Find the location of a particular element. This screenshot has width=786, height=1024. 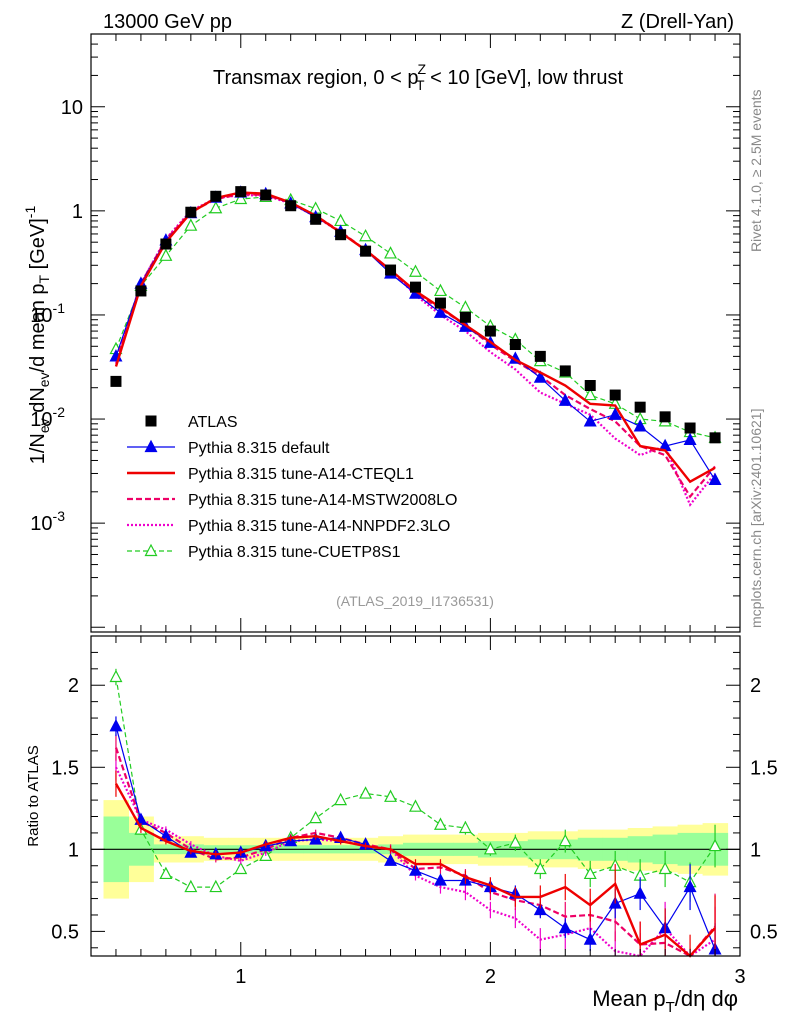

ratio-y-axis-label: Ratio to ATLAS is located at coordinates (33, 795).